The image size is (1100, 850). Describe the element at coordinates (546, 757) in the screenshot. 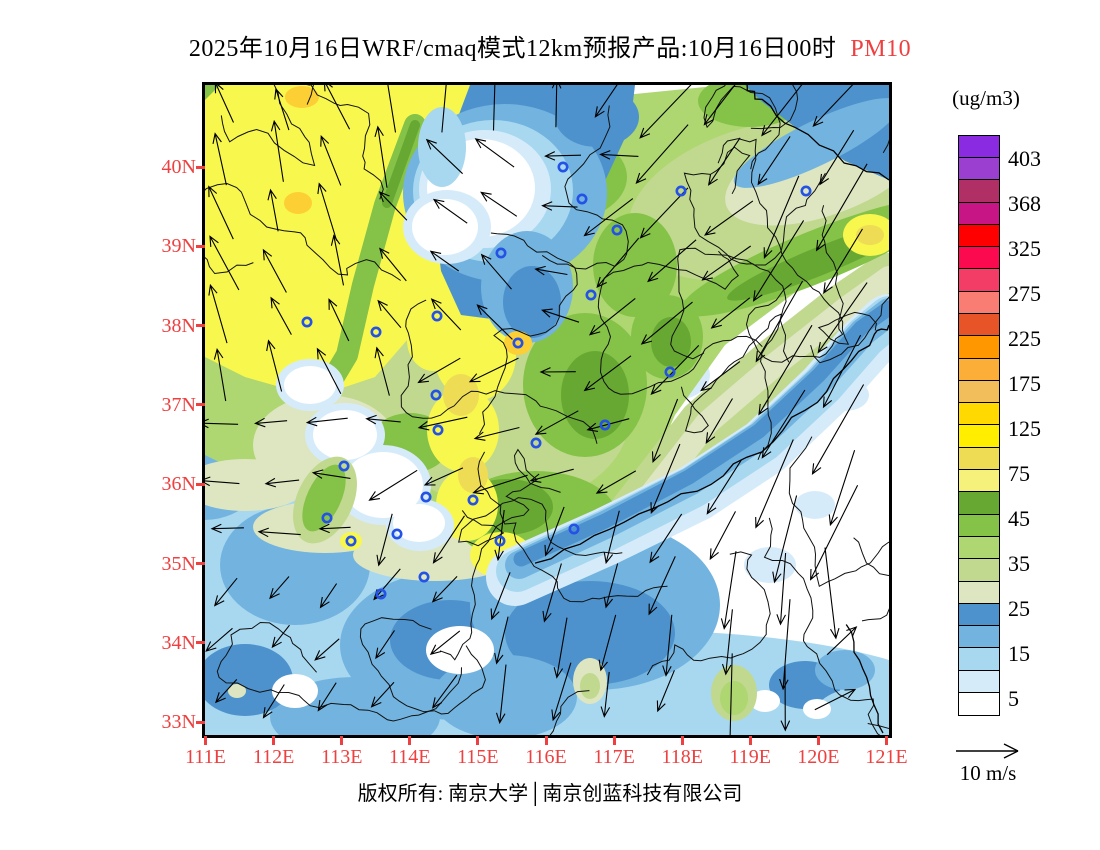

I see `lon-label-116E: 116E` at that location.